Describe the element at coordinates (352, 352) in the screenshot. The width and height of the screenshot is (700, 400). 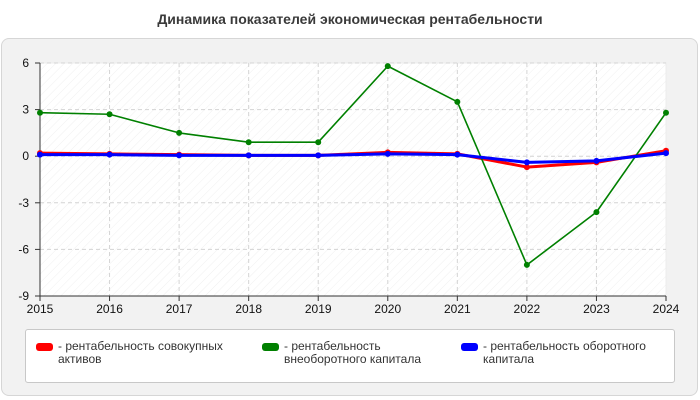
I see `legend-label: - рентабельность внеоборотного капитала` at that location.